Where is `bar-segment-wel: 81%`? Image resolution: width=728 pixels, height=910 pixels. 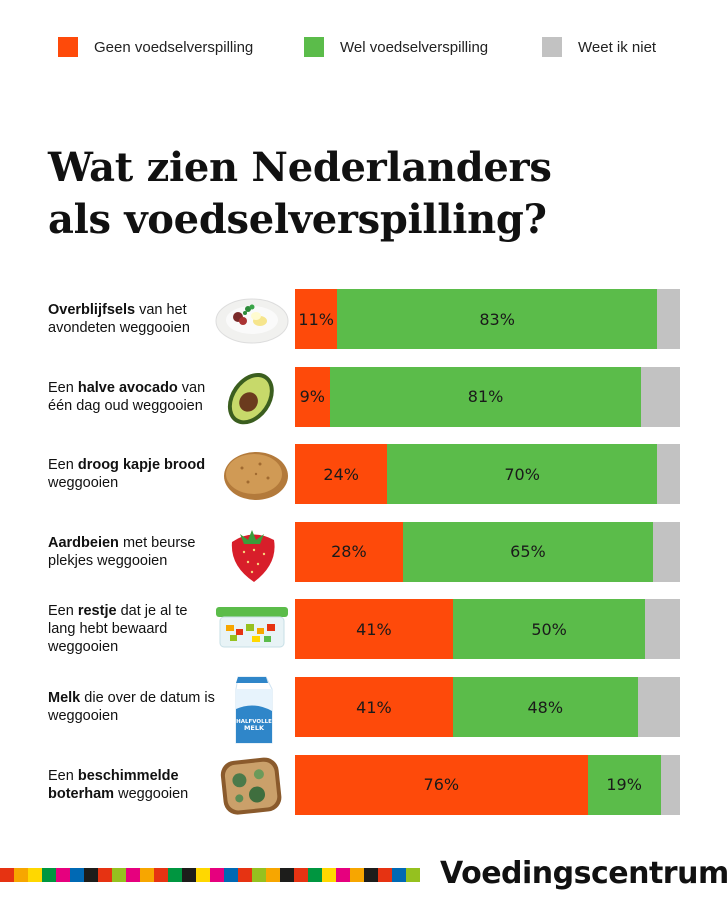 bar-segment-wel: 81% is located at coordinates (485, 396).